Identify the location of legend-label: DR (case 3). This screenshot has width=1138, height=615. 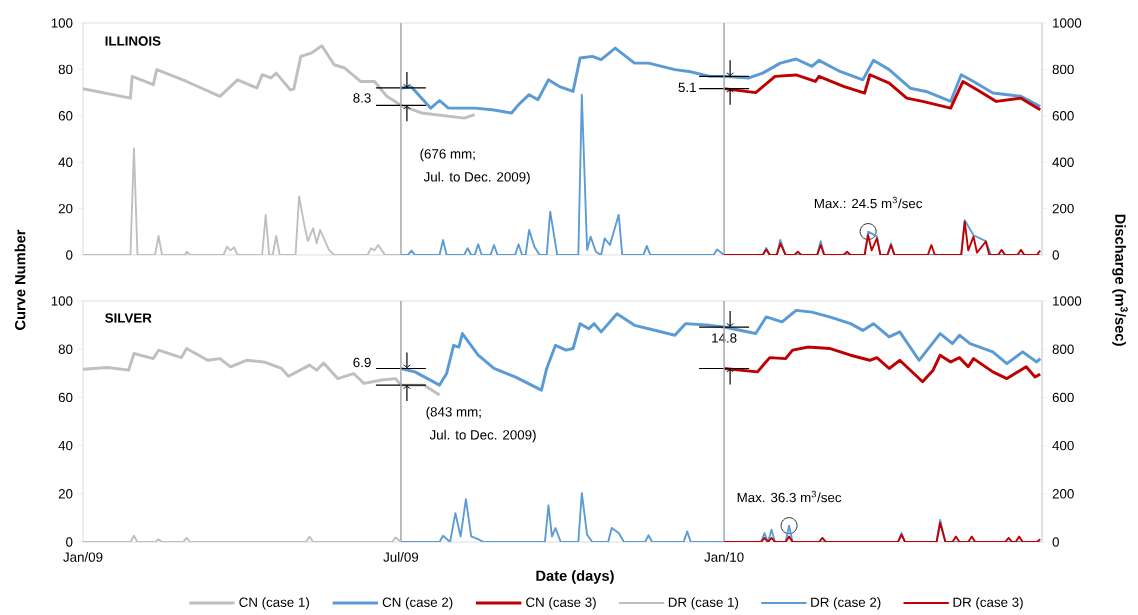
(988, 603).